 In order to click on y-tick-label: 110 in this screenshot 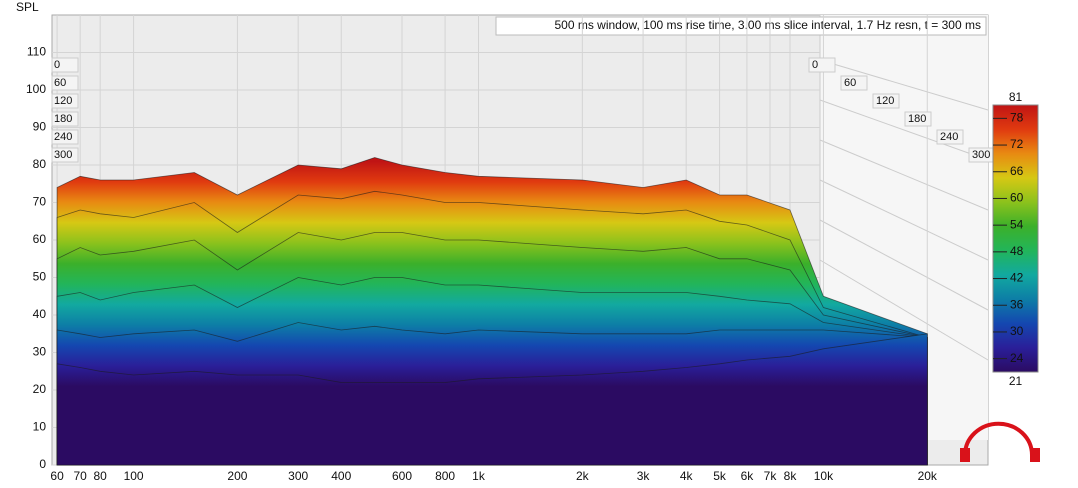, I will do `click(36, 52)`.